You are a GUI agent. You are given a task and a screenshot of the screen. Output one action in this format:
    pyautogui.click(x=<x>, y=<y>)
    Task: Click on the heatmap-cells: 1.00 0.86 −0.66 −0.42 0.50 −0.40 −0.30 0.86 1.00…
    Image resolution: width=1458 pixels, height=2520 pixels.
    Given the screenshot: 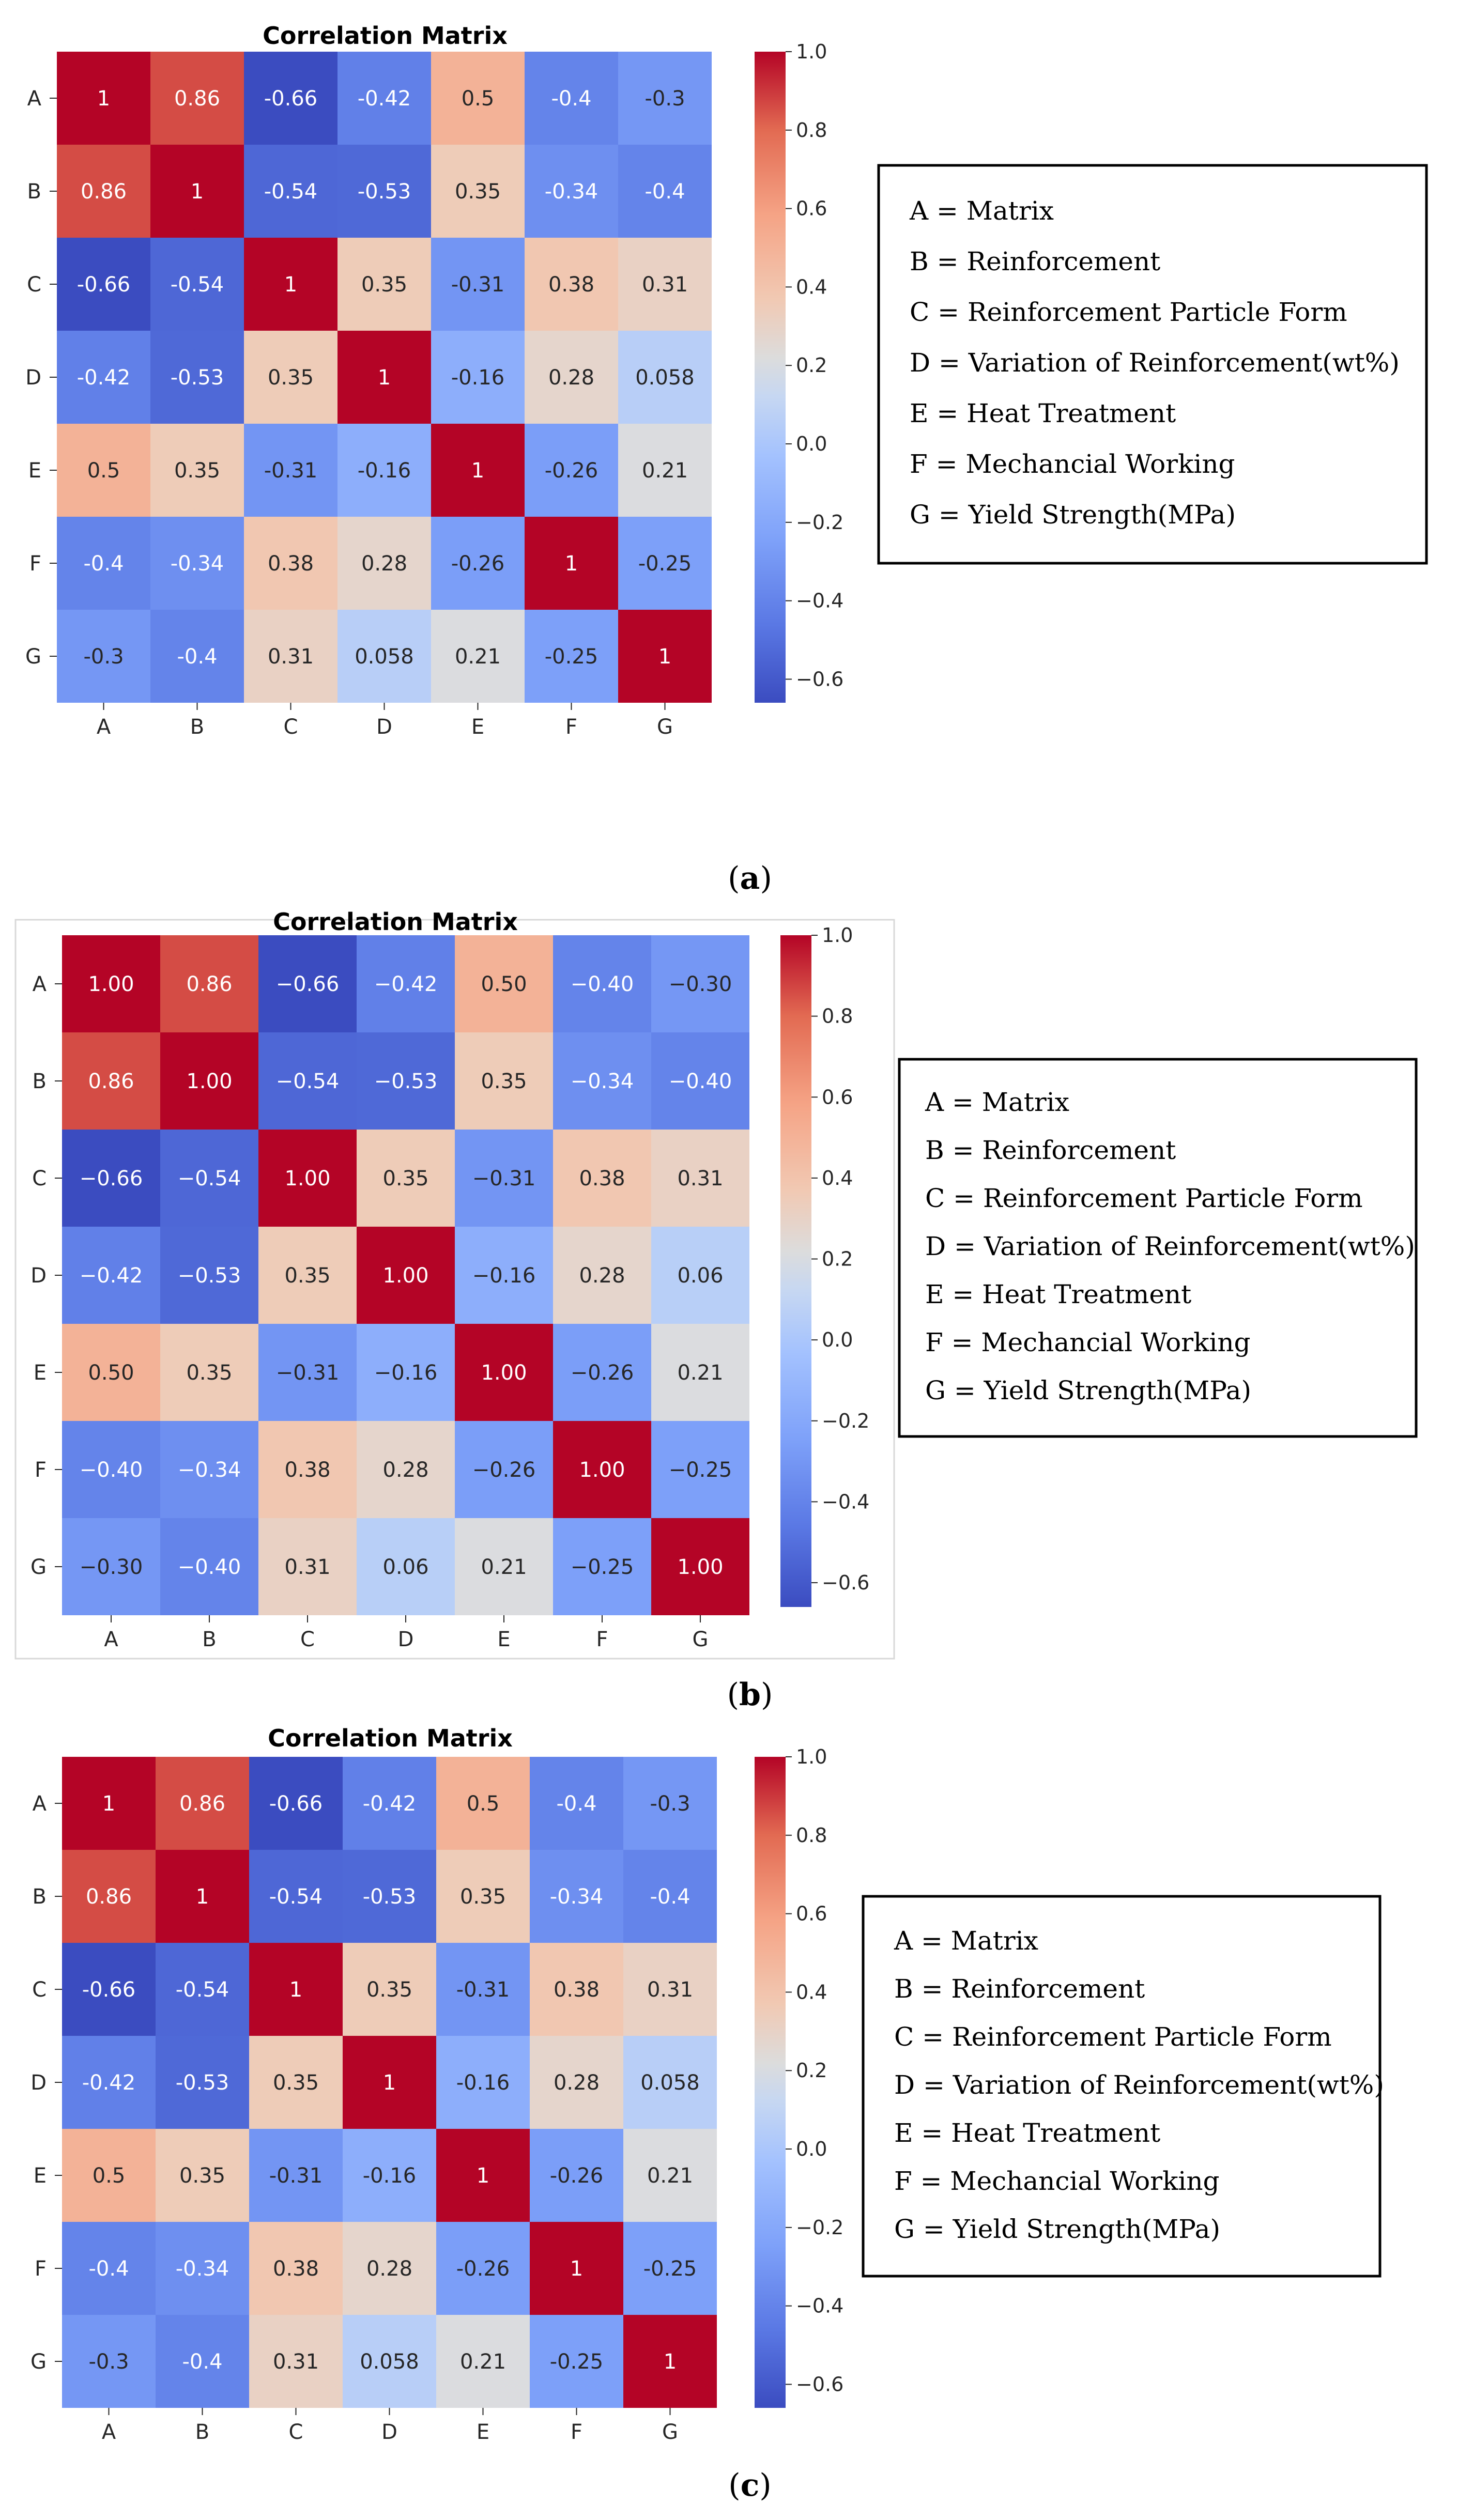 What is the action you would take?
    pyautogui.click(x=405, y=1275)
    